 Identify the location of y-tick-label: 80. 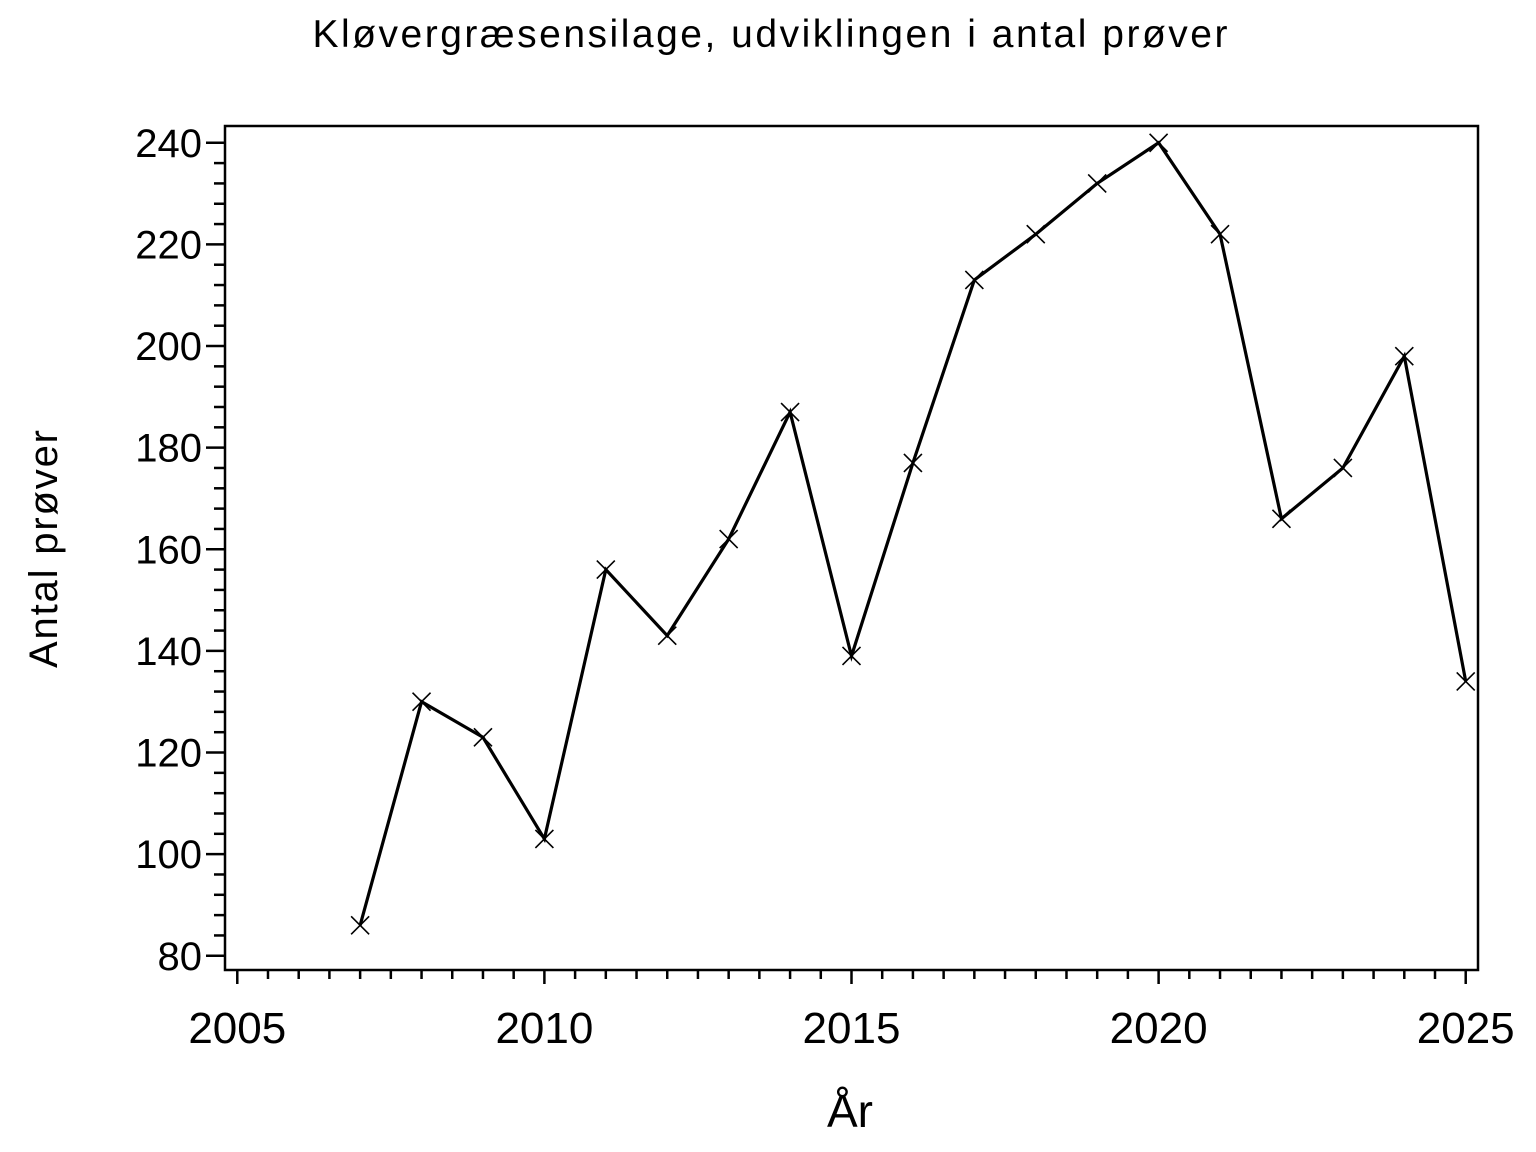
(180, 957).